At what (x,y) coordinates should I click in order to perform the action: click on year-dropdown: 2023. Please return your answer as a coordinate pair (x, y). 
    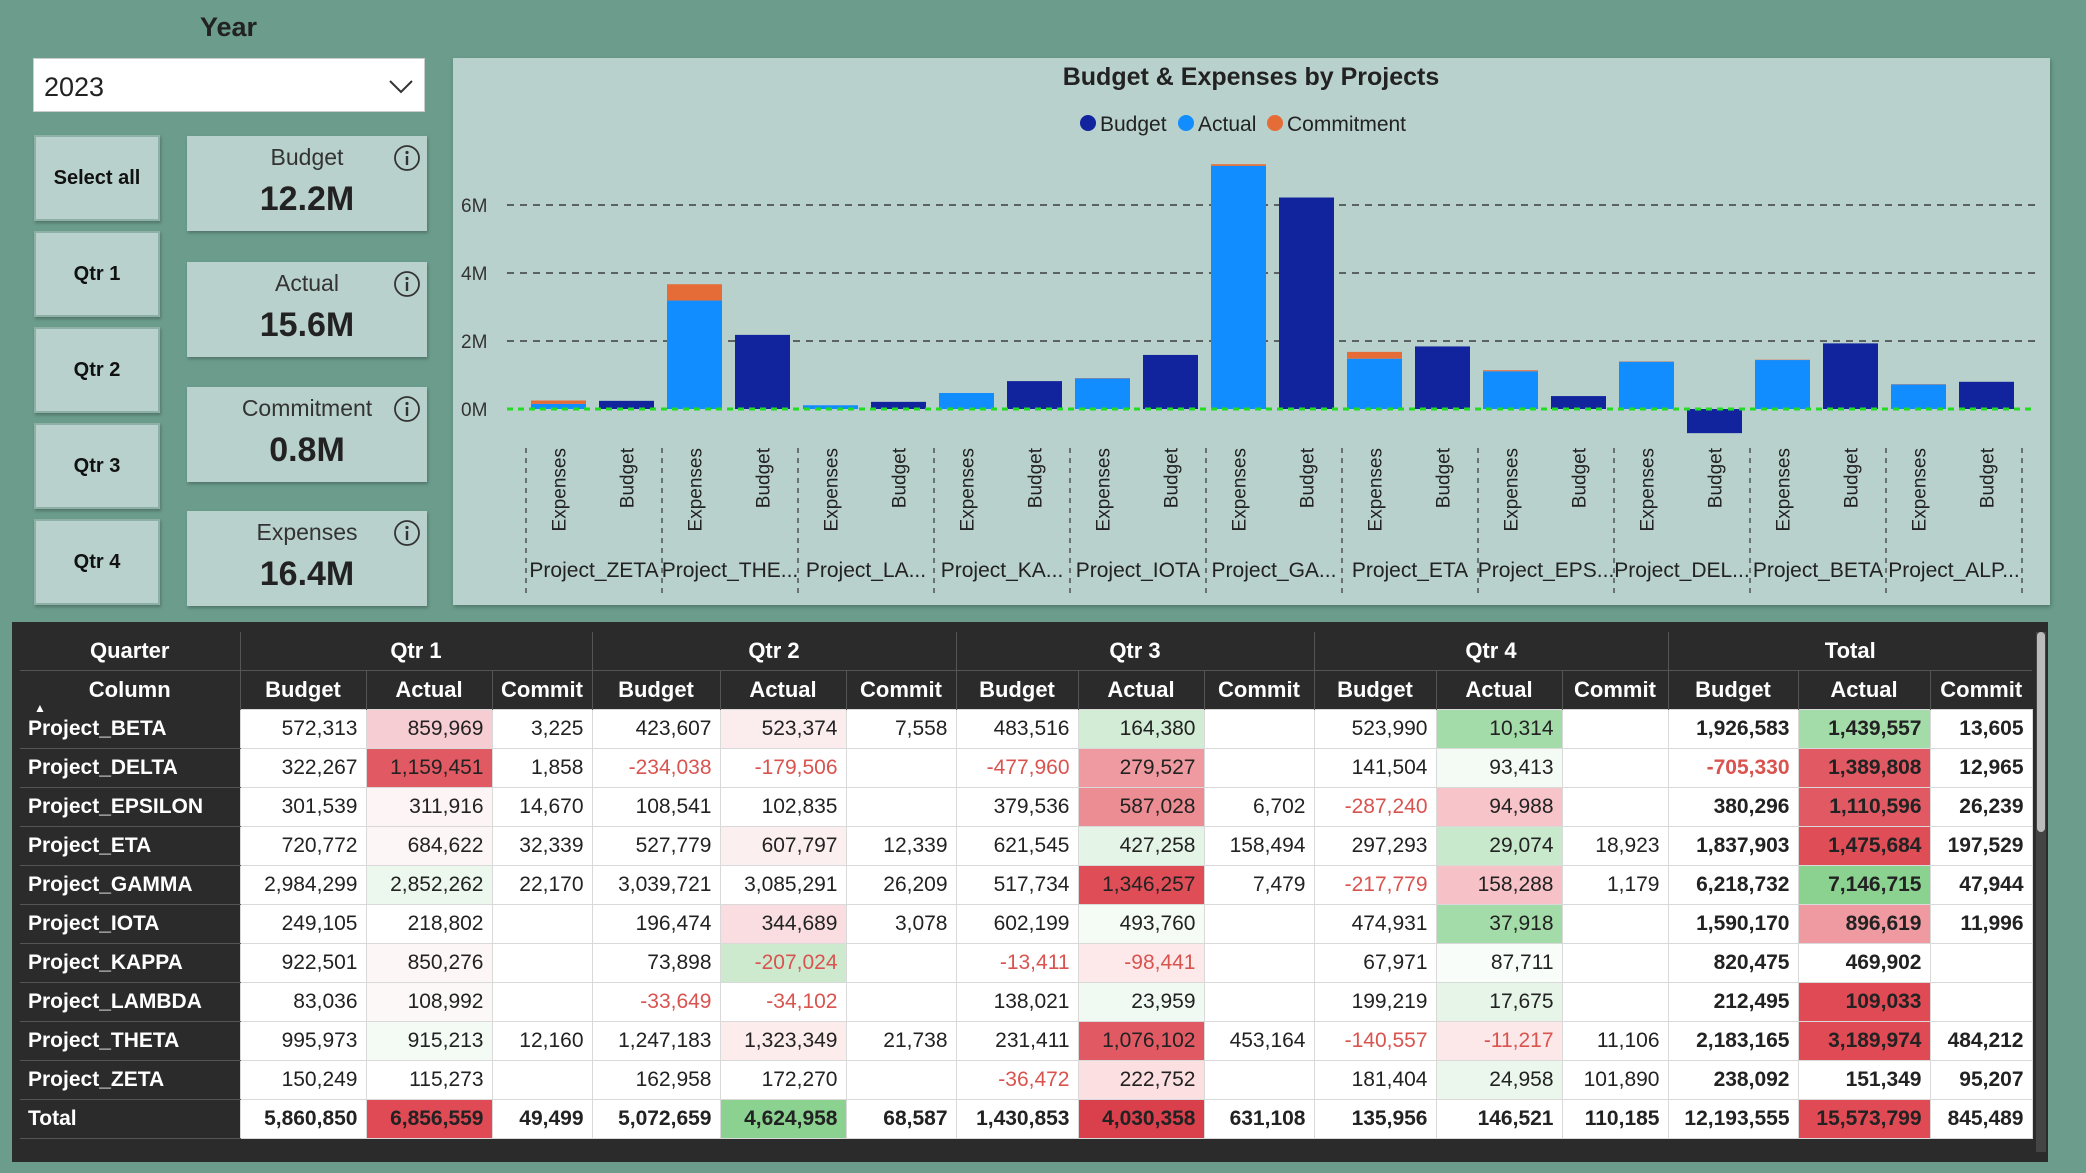
    Looking at the image, I should click on (229, 85).